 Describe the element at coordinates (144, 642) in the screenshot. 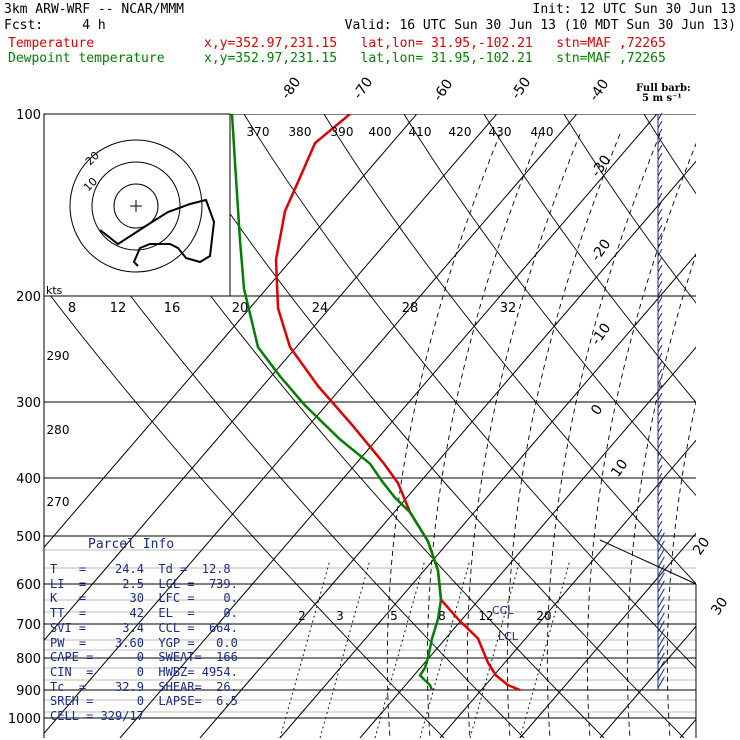

I see `parcel-info-row: PW = 3.60 YGP = 0.0` at that location.